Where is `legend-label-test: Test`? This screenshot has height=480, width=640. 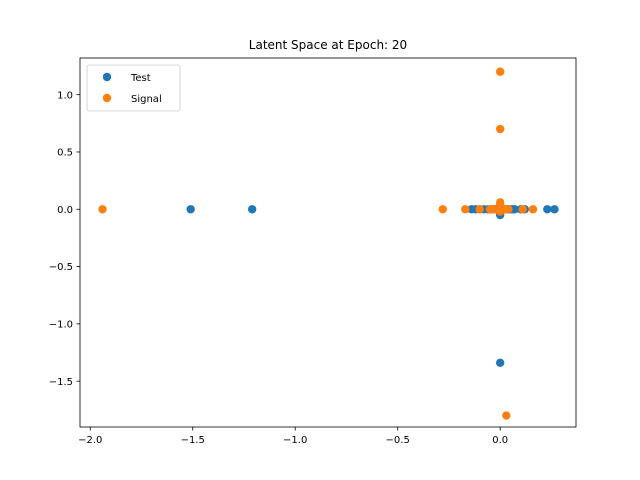 legend-label-test: Test is located at coordinates (140, 78).